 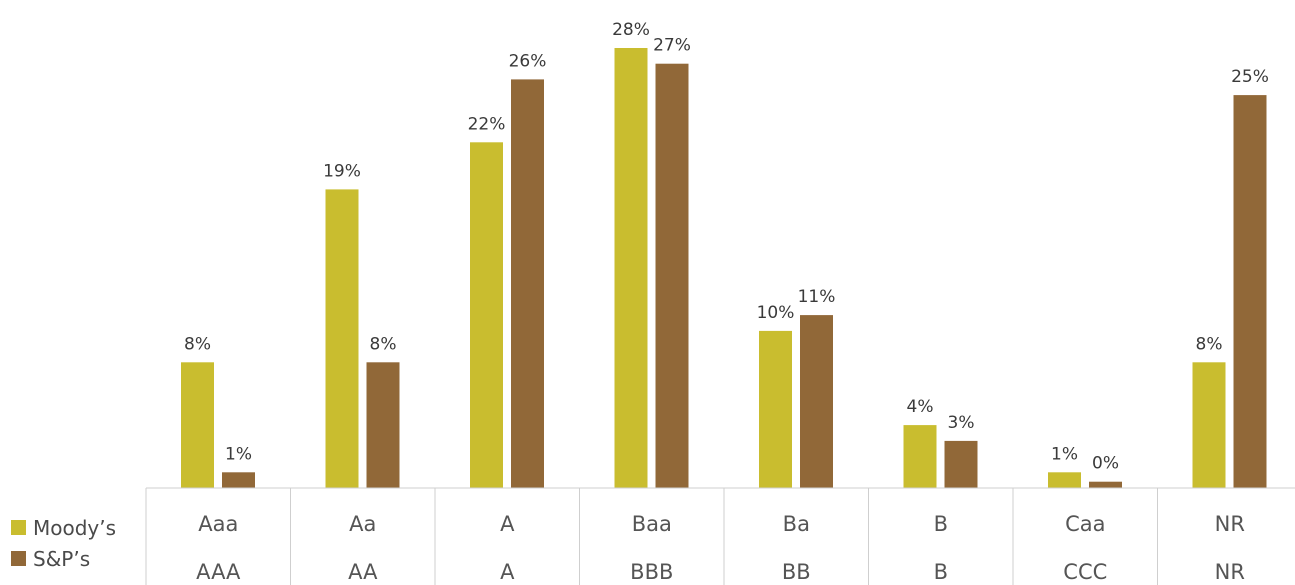 I want to click on legend-swatch-sp, so click(x=18, y=558).